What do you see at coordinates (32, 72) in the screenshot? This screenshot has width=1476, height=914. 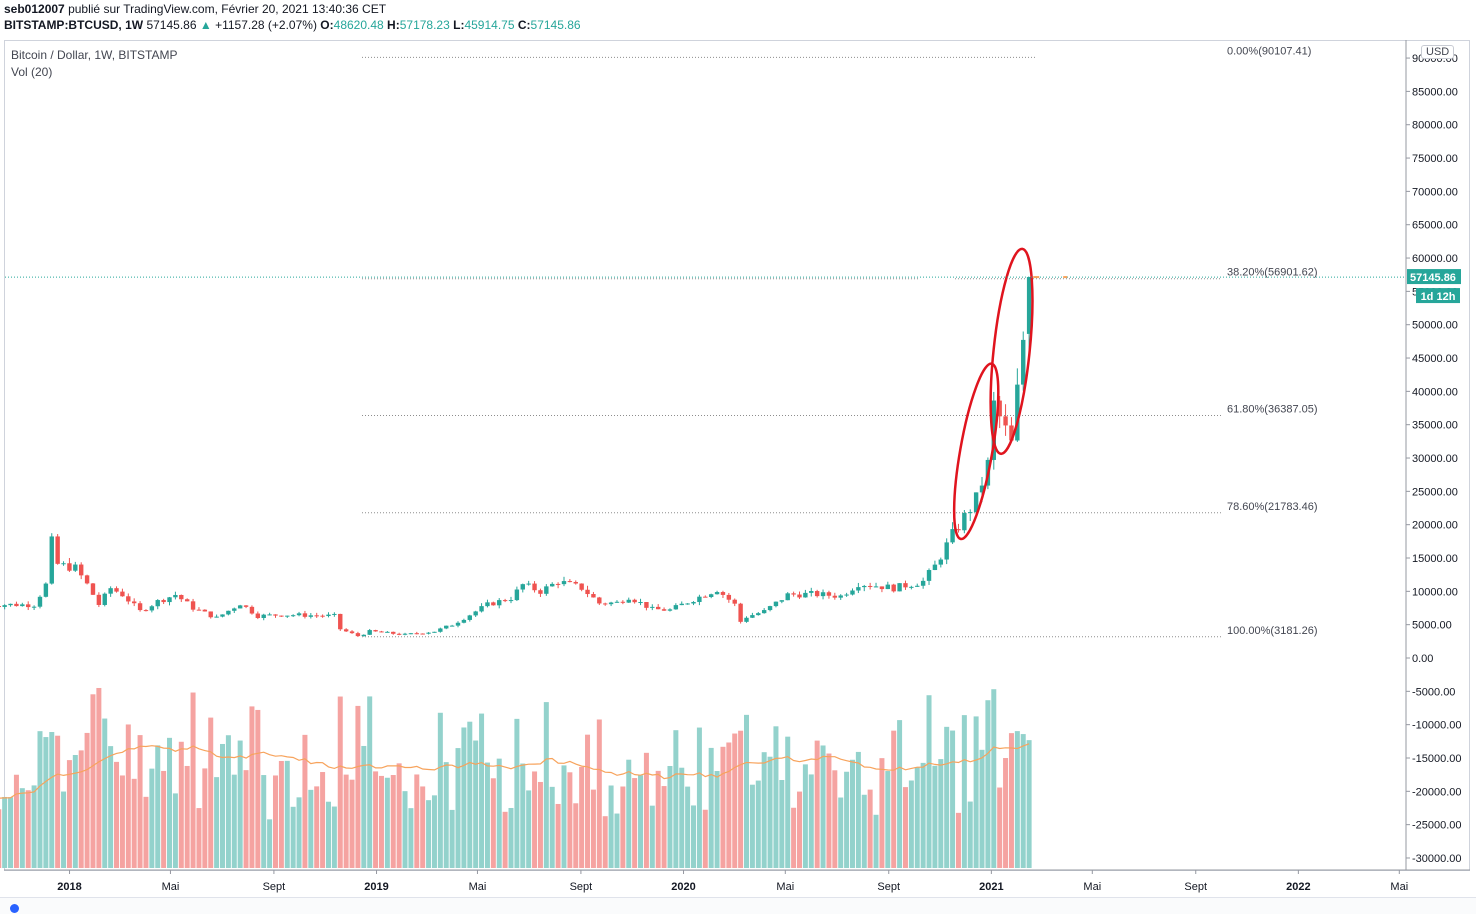 I see `volume-legend: Vol (20)` at bounding box center [32, 72].